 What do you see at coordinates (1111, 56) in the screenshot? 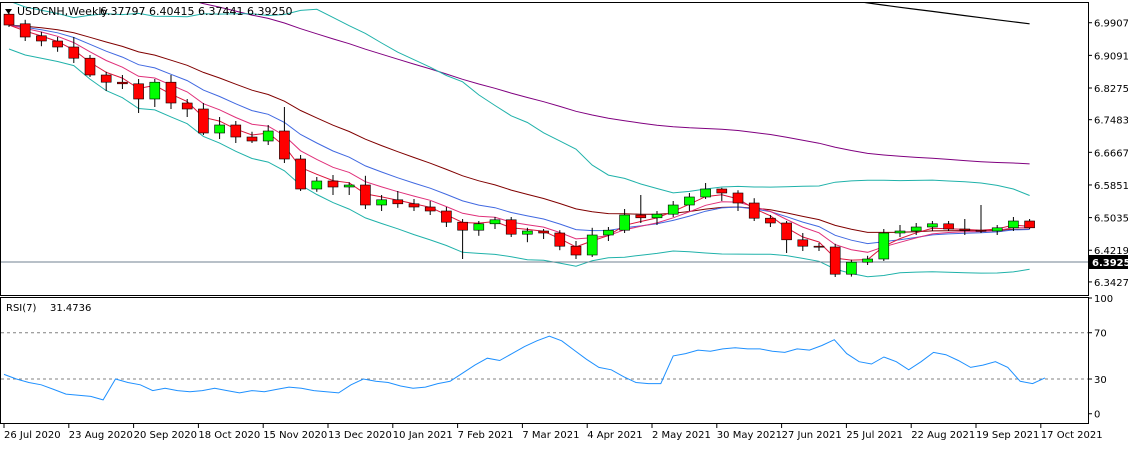
I see `price-tick-label: 6.90910` at bounding box center [1111, 56].